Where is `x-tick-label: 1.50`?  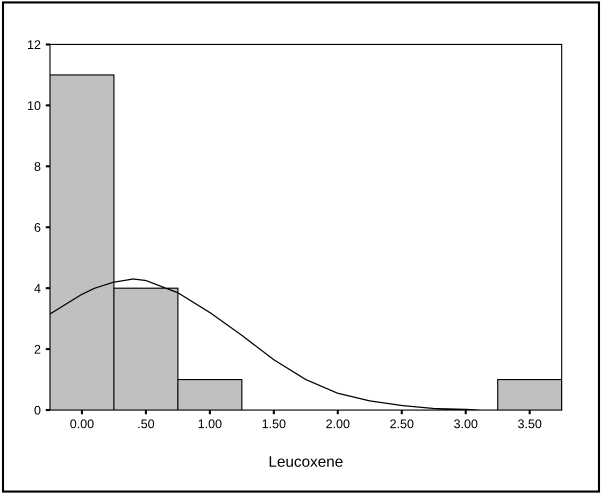
x-tick-label: 1.50 is located at coordinates (274, 423).